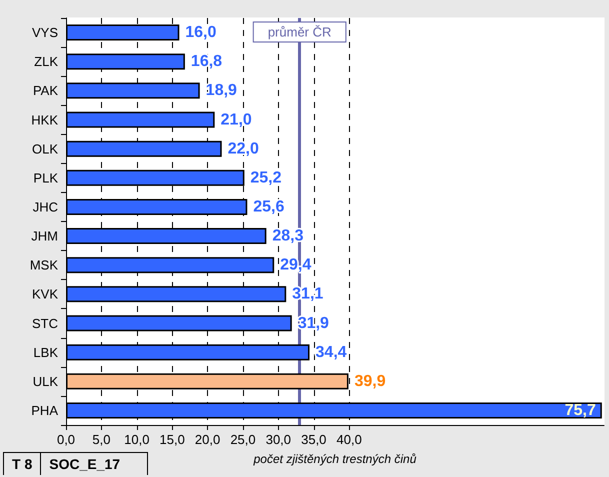  What do you see at coordinates (243, 439) in the screenshot?
I see `x-tick-label: 25,0` at bounding box center [243, 439].